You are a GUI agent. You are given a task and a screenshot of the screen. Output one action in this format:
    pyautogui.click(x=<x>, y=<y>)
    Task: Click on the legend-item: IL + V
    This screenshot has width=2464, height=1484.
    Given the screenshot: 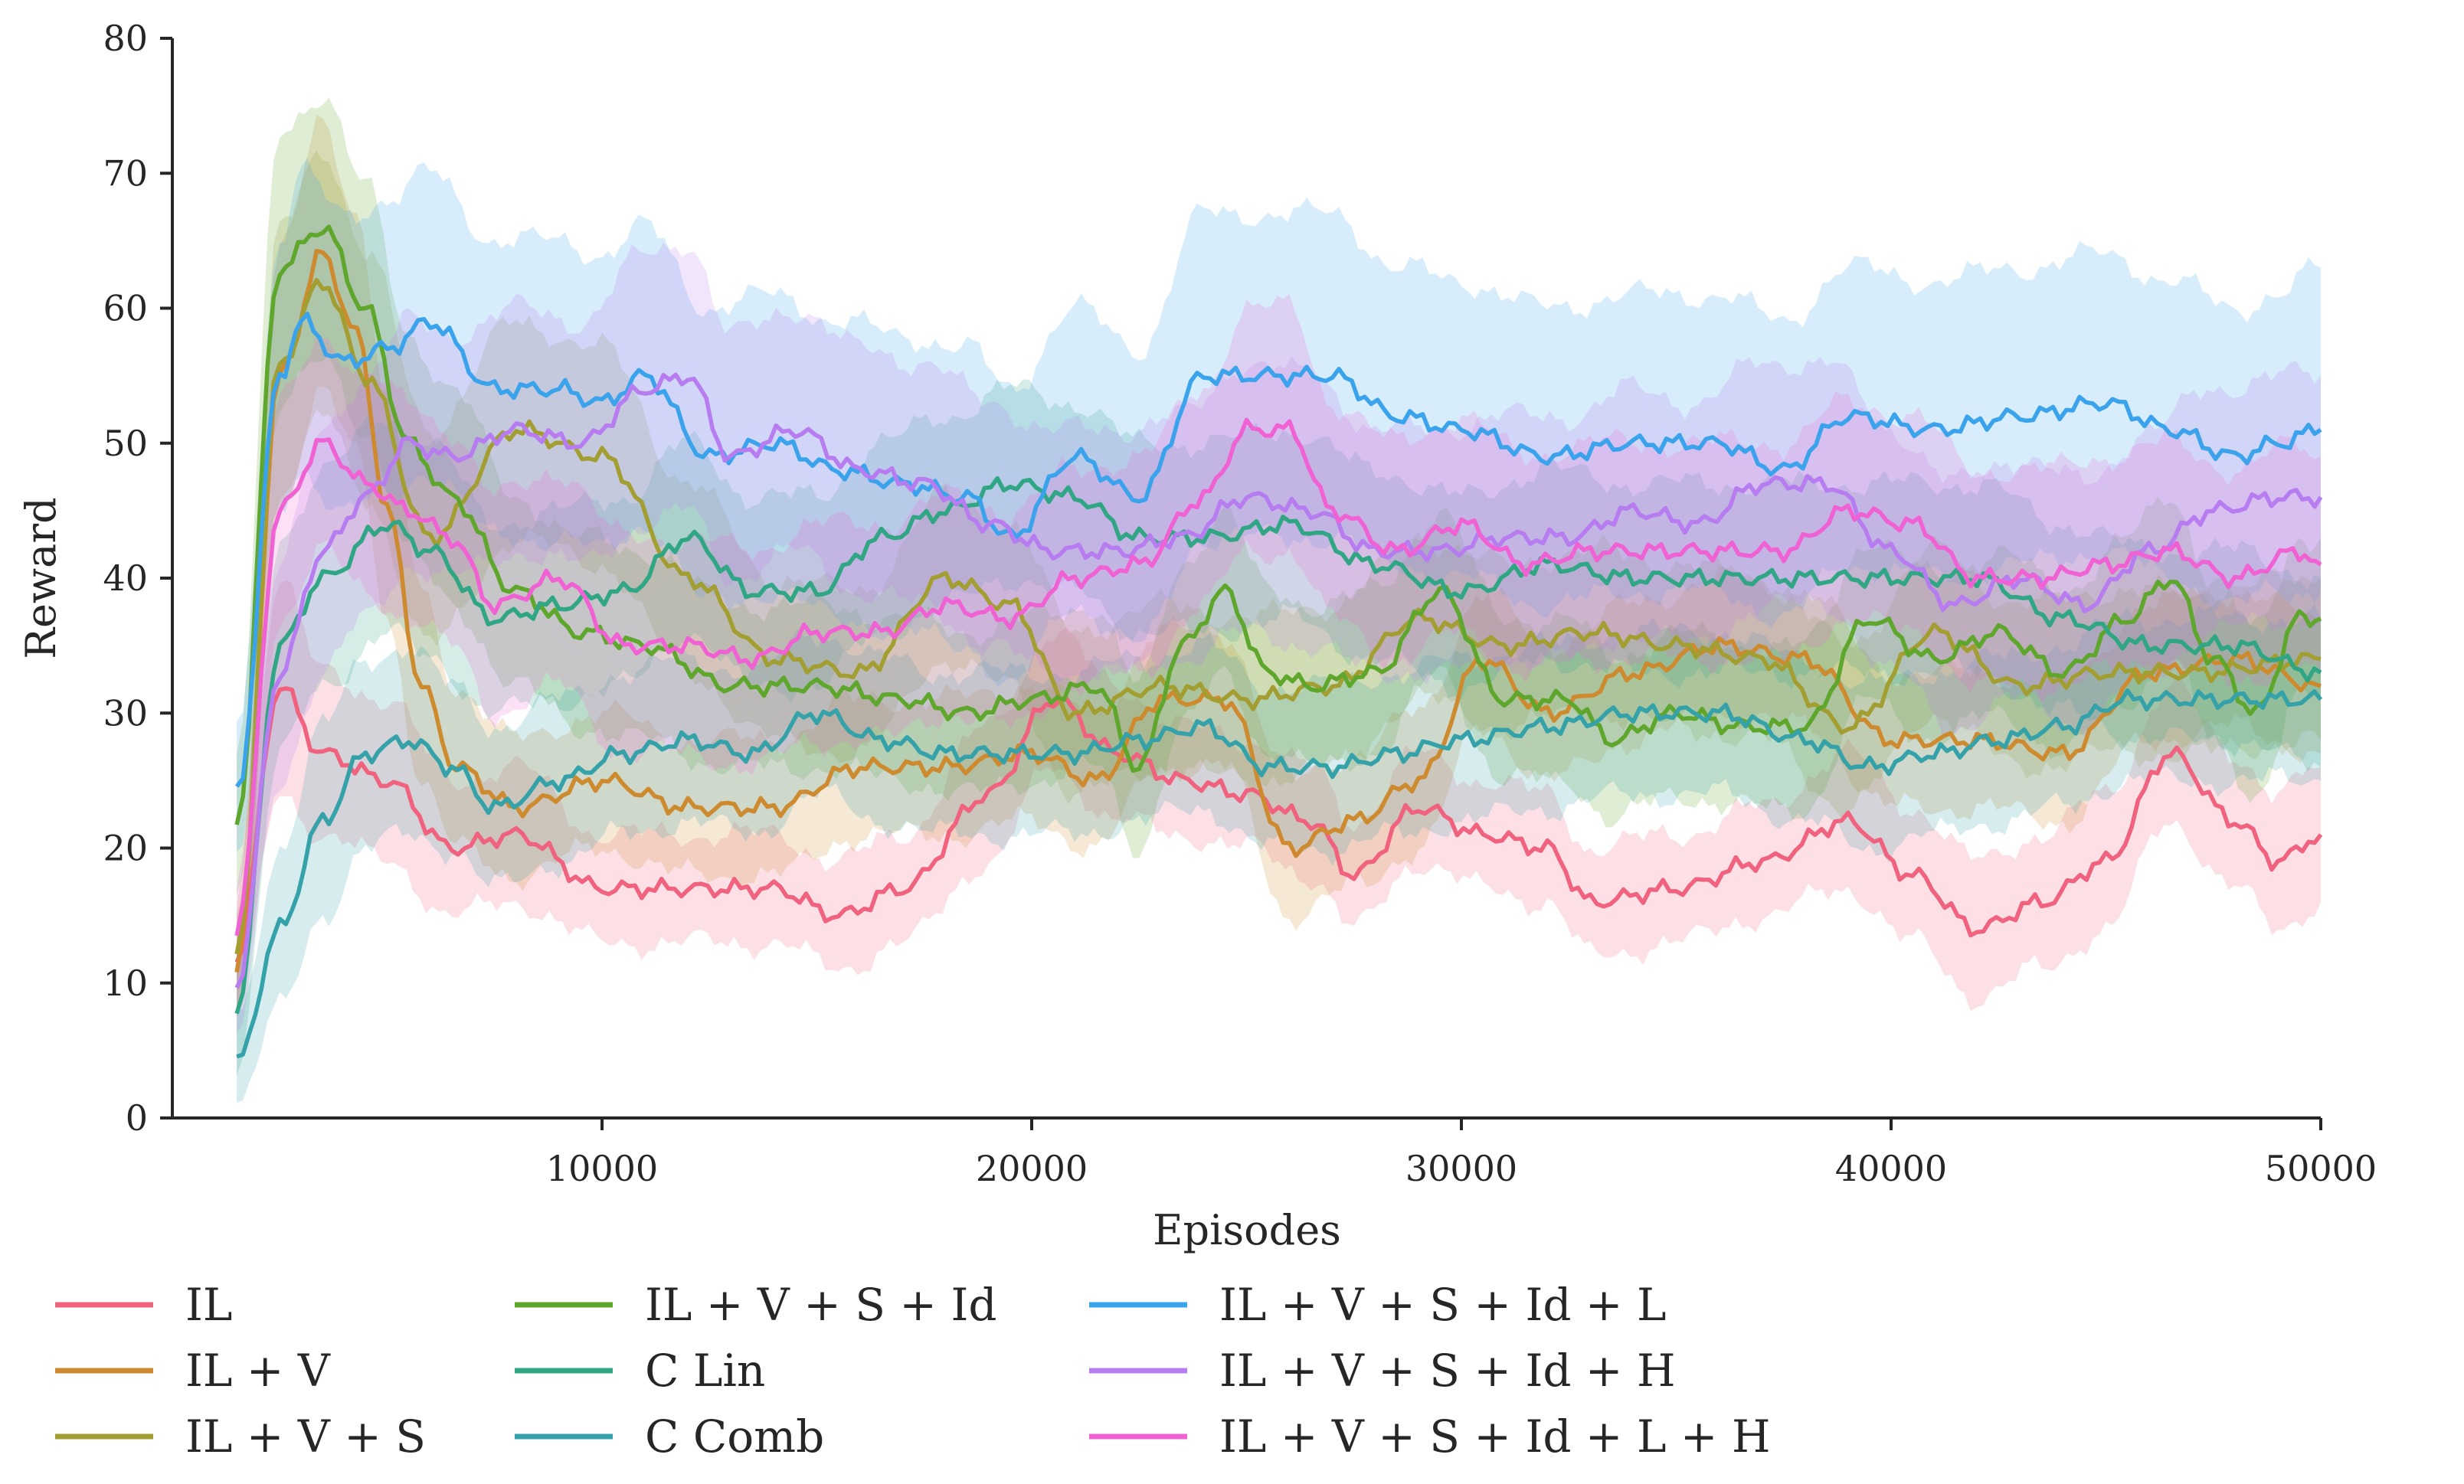 What is the action you would take?
    pyautogui.click(x=193, y=1371)
    